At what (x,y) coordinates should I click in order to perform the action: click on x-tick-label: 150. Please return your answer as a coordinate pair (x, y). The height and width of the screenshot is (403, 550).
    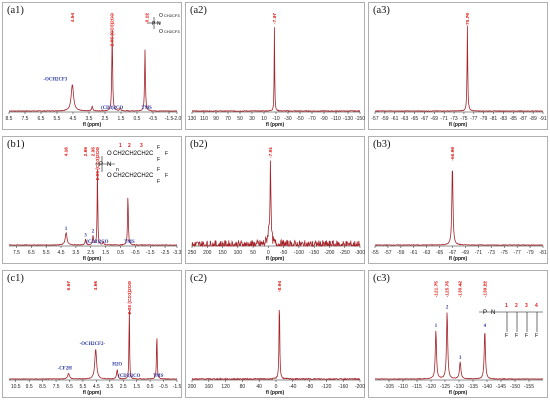
    Looking at the image, I should click on (222, 253).